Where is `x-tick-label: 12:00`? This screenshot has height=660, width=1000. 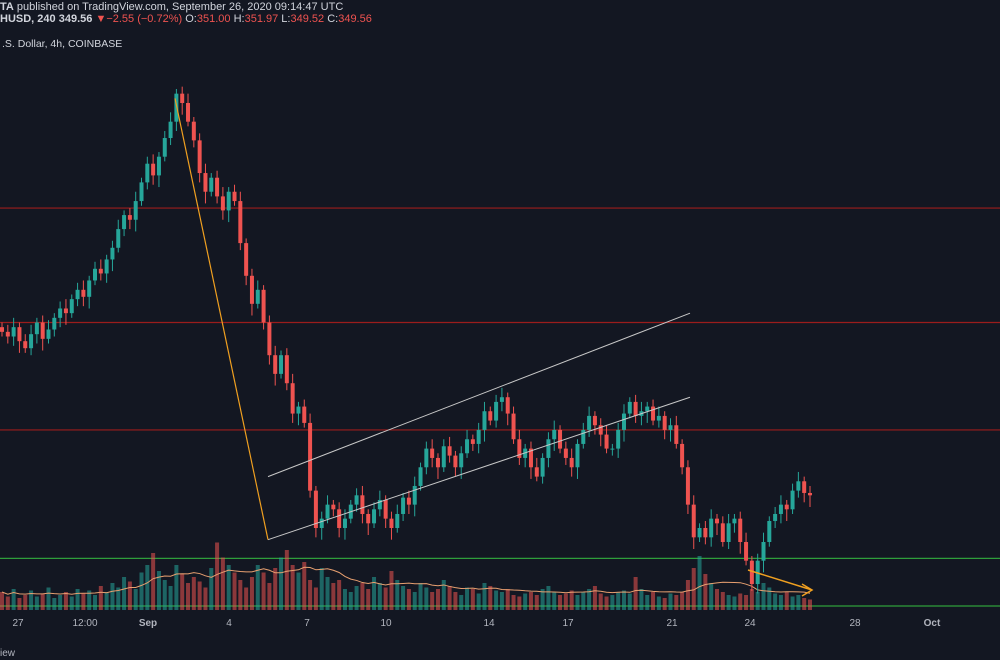 x-tick-label: 12:00 is located at coordinates (84, 623).